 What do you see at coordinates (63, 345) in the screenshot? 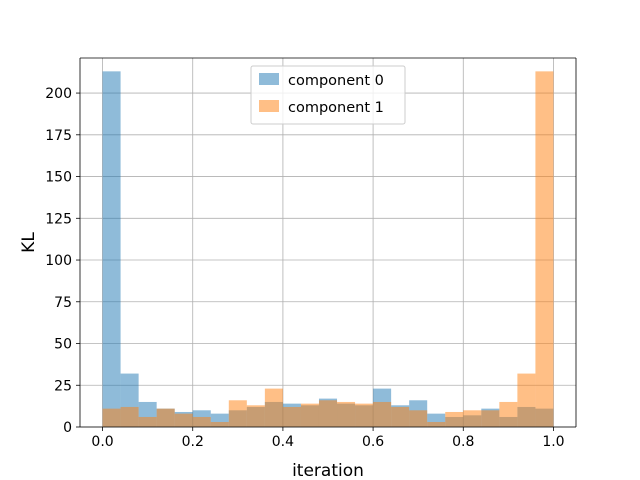
I see `y-tick-label-2: 50` at bounding box center [63, 345].